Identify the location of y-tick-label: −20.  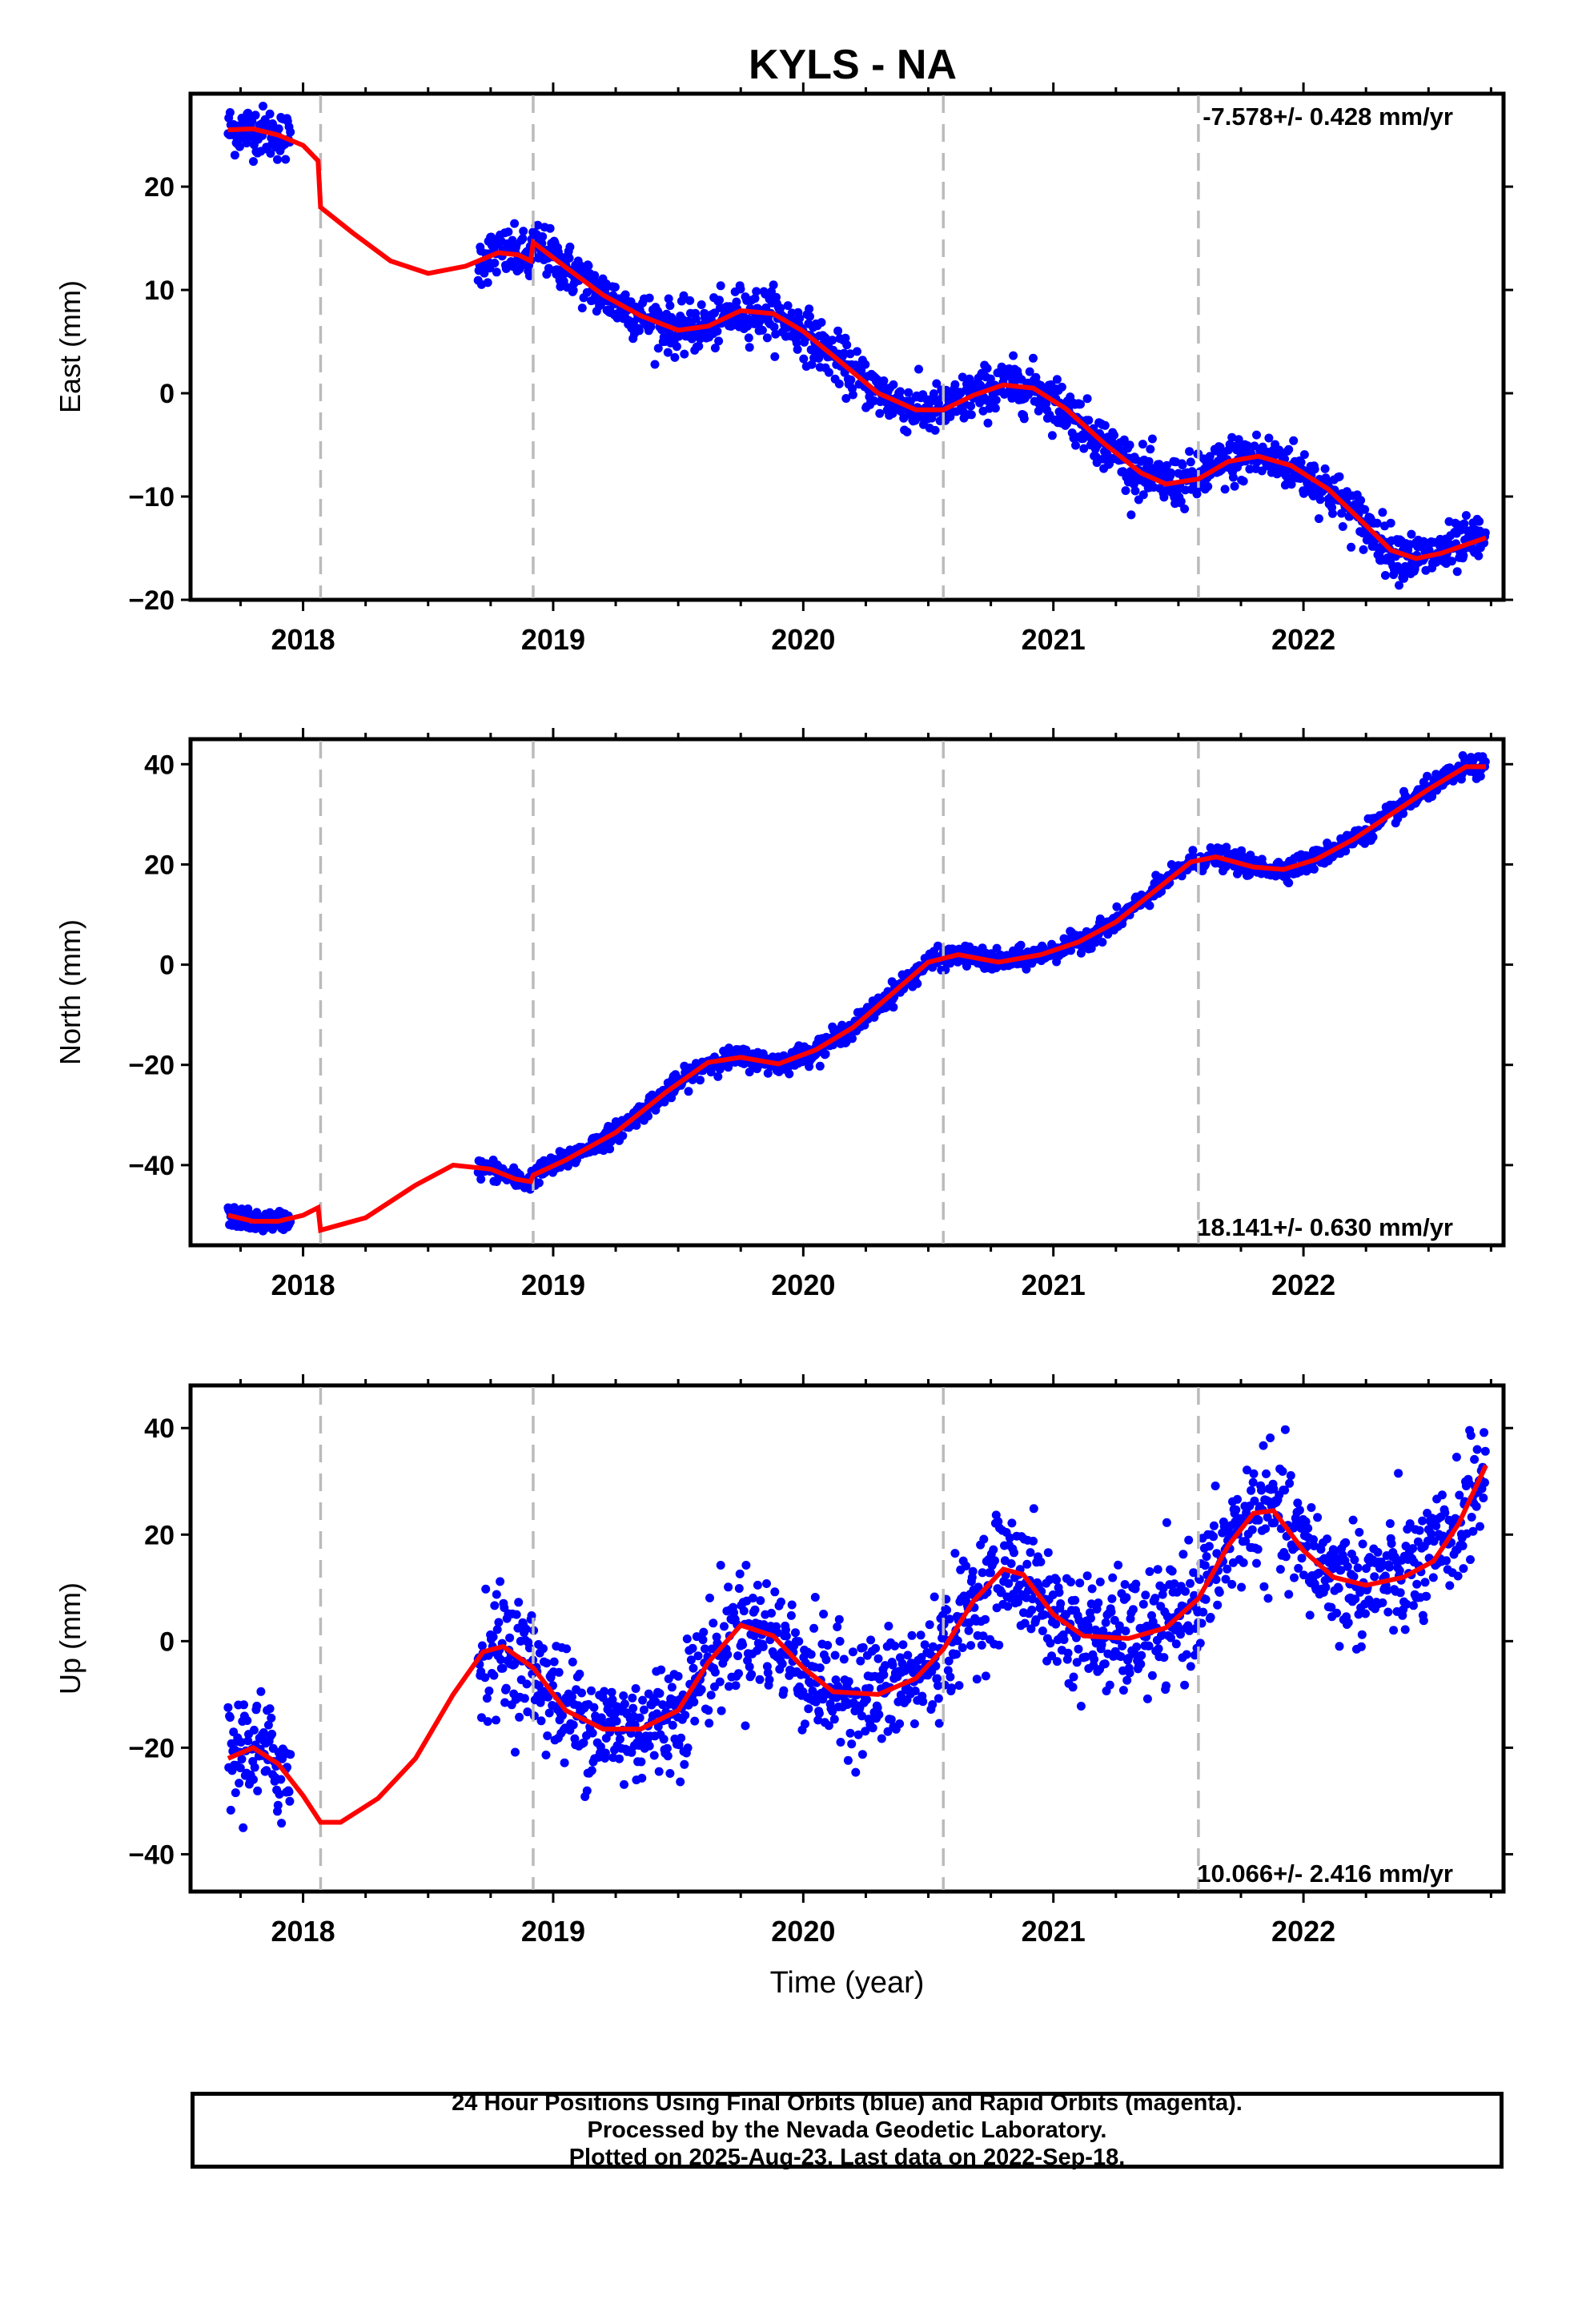
(151, 600).